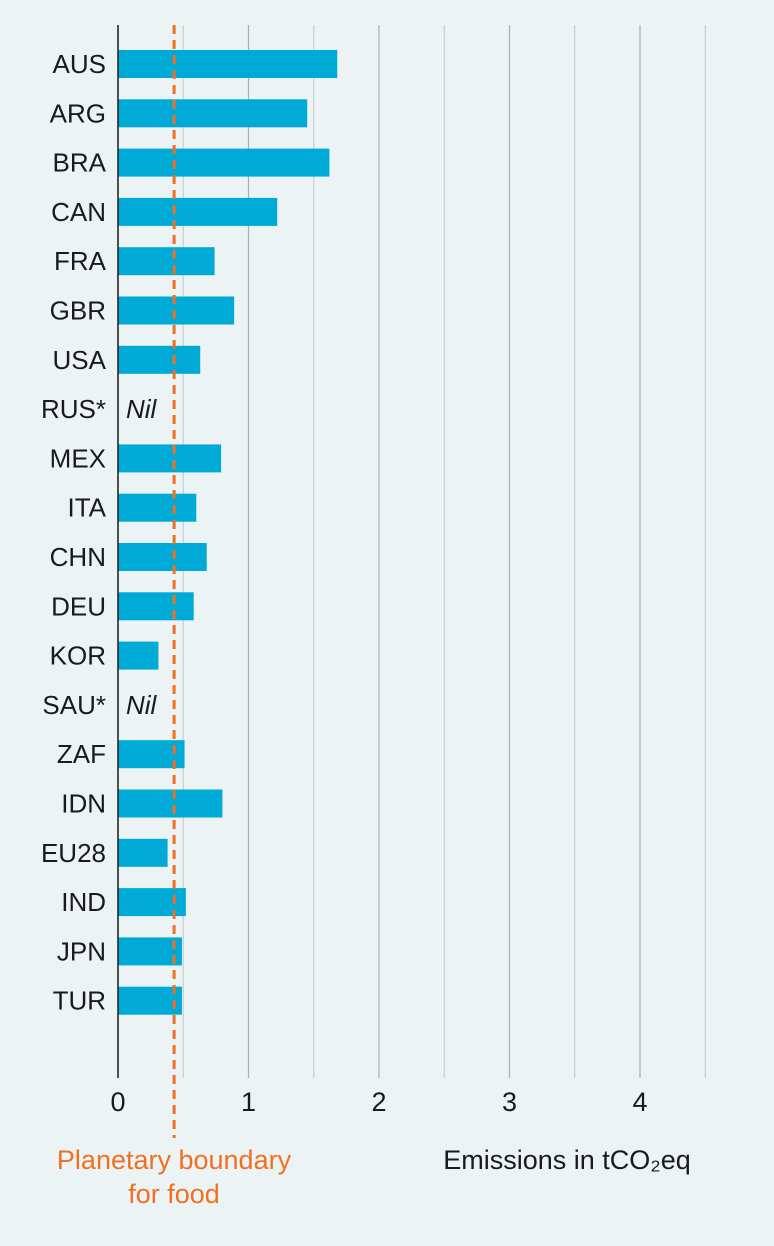 The image size is (774, 1246). What do you see at coordinates (78, 113) in the screenshot?
I see `category-label: ARG` at bounding box center [78, 113].